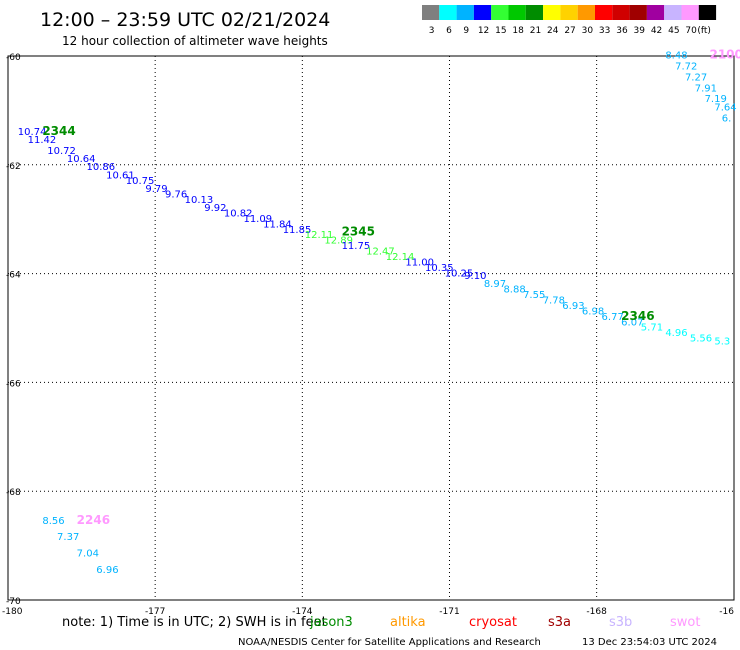 Image resolution: width=740 pixels, height=650 pixels. I want to click on wave-height-value: 6.07, so click(632, 322).